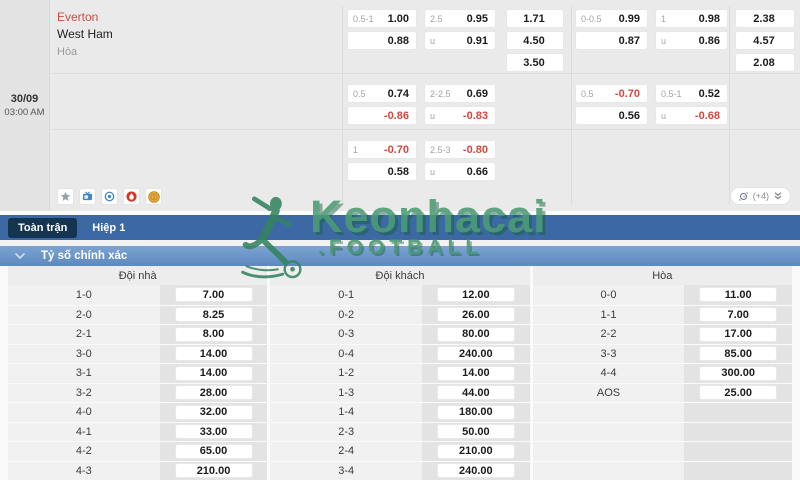 The width and height of the screenshot is (800, 480). What do you see at coordinates (213, 432) in the screenshot?
I see `score-odds-box: 33.00` at bounding box center [213, 432].